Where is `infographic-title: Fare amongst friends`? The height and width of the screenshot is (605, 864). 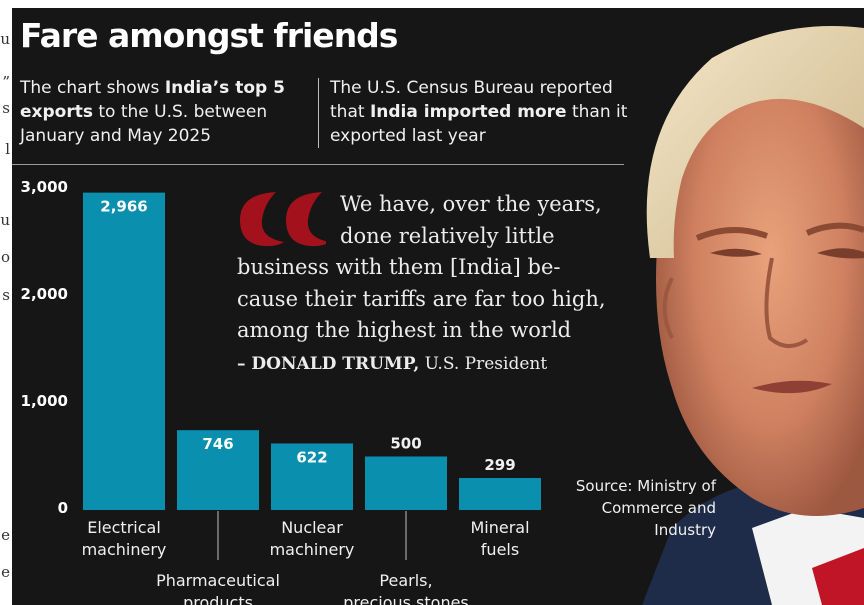
infographic-title: Fare amongst friends is located at coordinates (209, 35).